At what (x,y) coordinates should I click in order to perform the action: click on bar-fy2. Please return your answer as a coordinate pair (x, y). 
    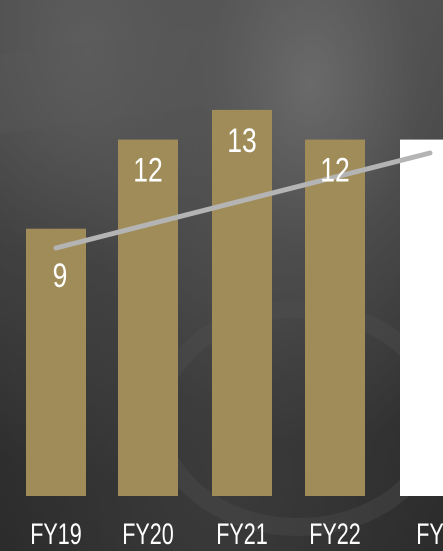
    Looking at the image, I should click on (421, 317).